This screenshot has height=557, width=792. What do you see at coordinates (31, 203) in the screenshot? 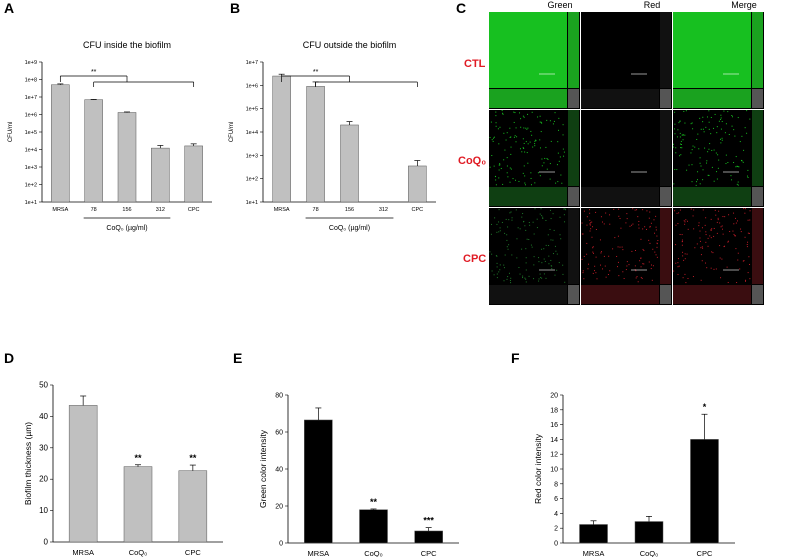
I see `y-tick-label: 1e+1` at bounding box center [31, 203].